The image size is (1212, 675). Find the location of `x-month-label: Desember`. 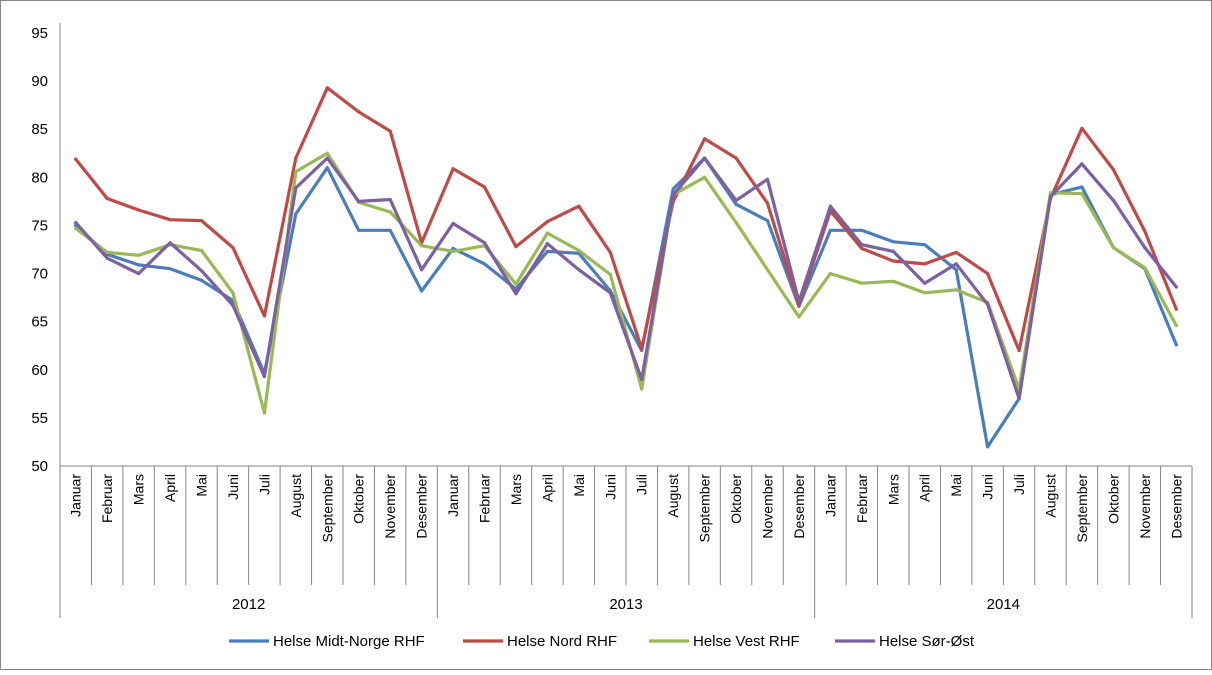

x-month-label: Desember is located at coordinates (799, 506).